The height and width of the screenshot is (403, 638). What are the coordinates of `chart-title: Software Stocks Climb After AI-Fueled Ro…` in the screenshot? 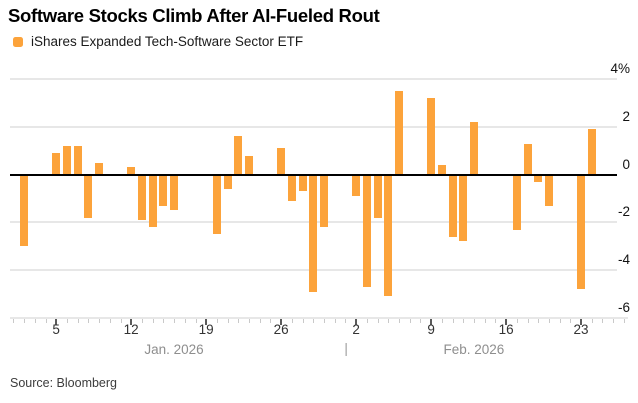 It's located at (194, 15).